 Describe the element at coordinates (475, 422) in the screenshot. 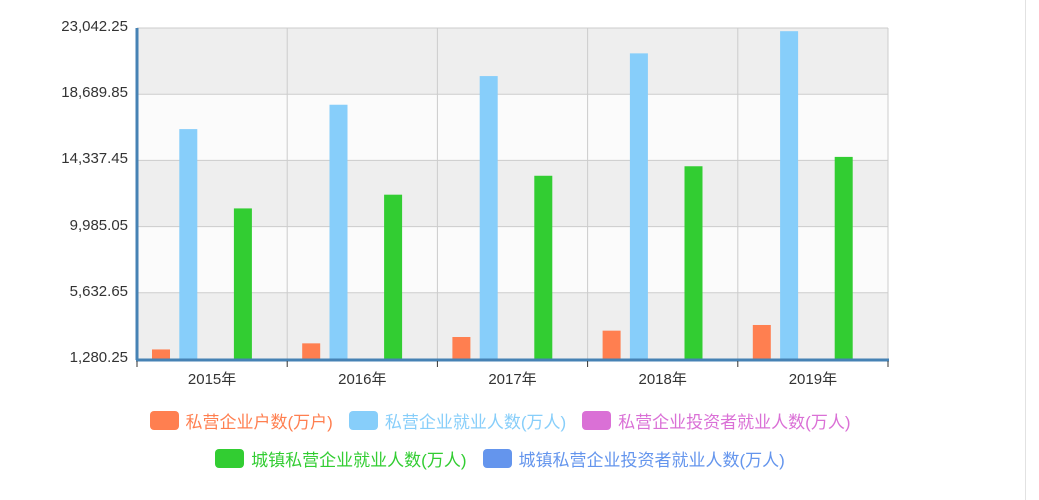

I see `legend-label: 私营企业就业人数(万人)` at that location.